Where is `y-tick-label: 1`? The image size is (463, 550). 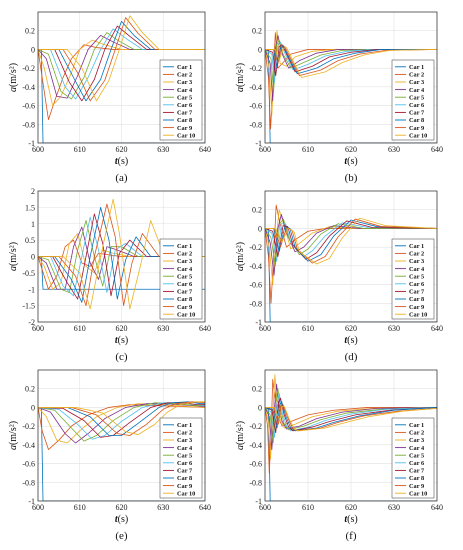 y-tick-label: 1 is located at coordinates (33, 224).